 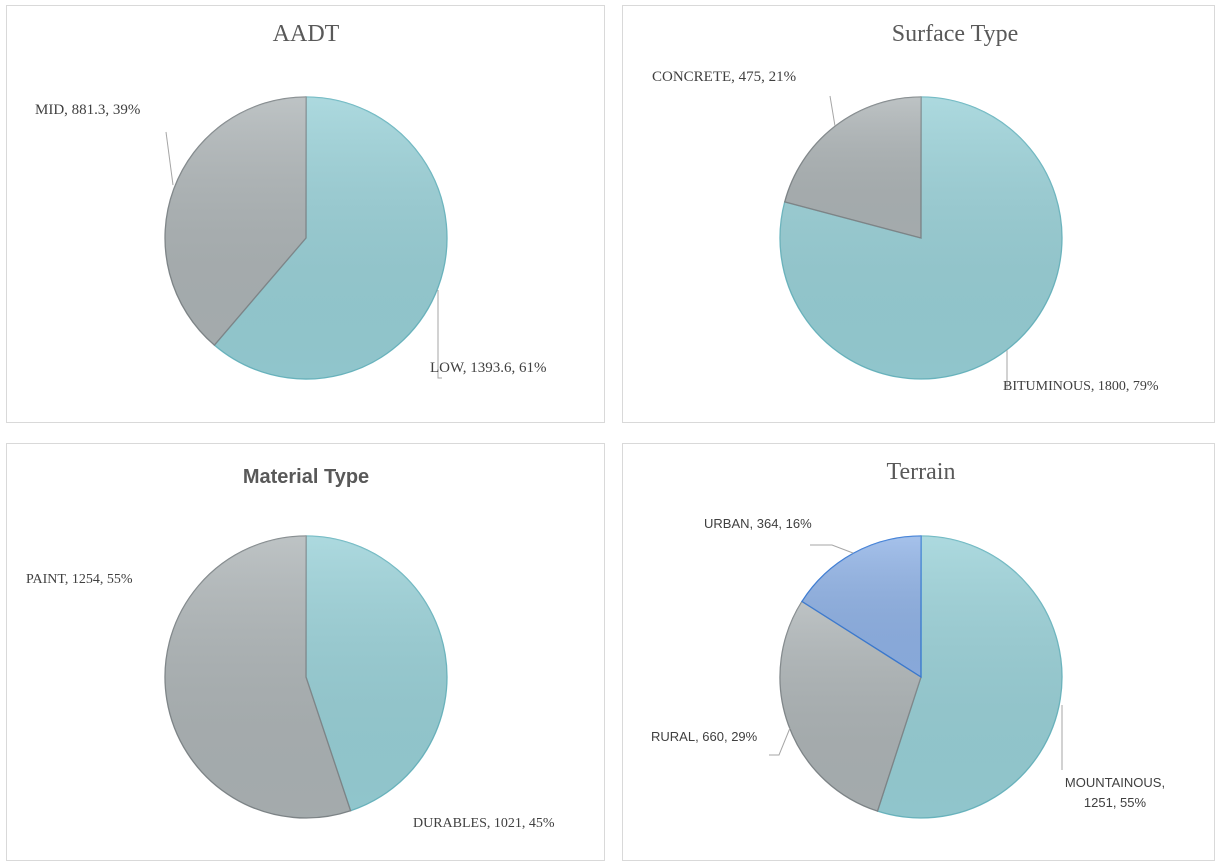 What do you see at coordinates (1081, 386) in the screenshot?
I see `data-label: BITUMINOUS, 1800, 79%` at bounding box center [1081, 386].